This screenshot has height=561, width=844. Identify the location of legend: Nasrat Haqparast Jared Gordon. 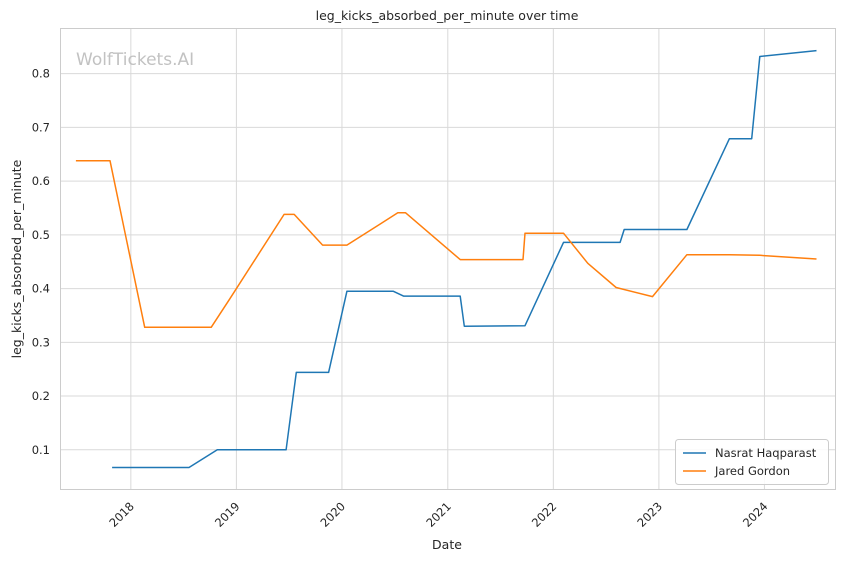
(752, 462).